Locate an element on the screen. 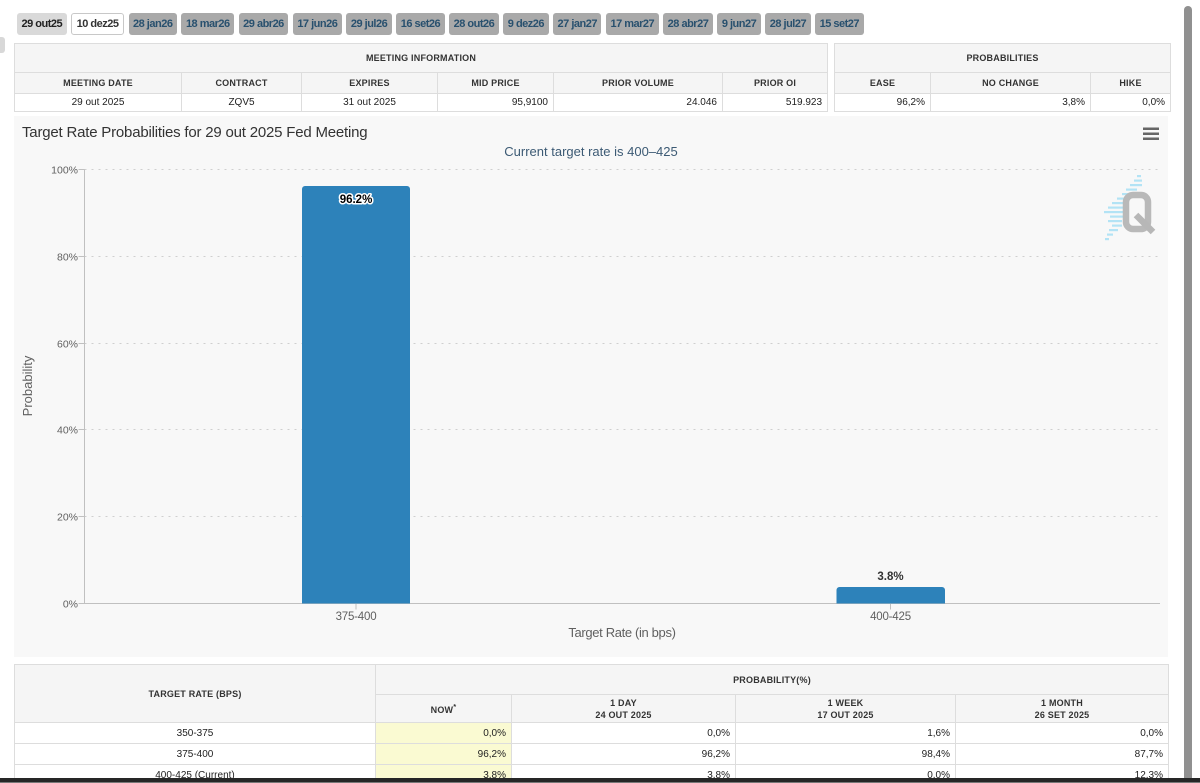 This screenshot has width=1200, height=783. svg-text: 0% is located at coordinates (70, 605).